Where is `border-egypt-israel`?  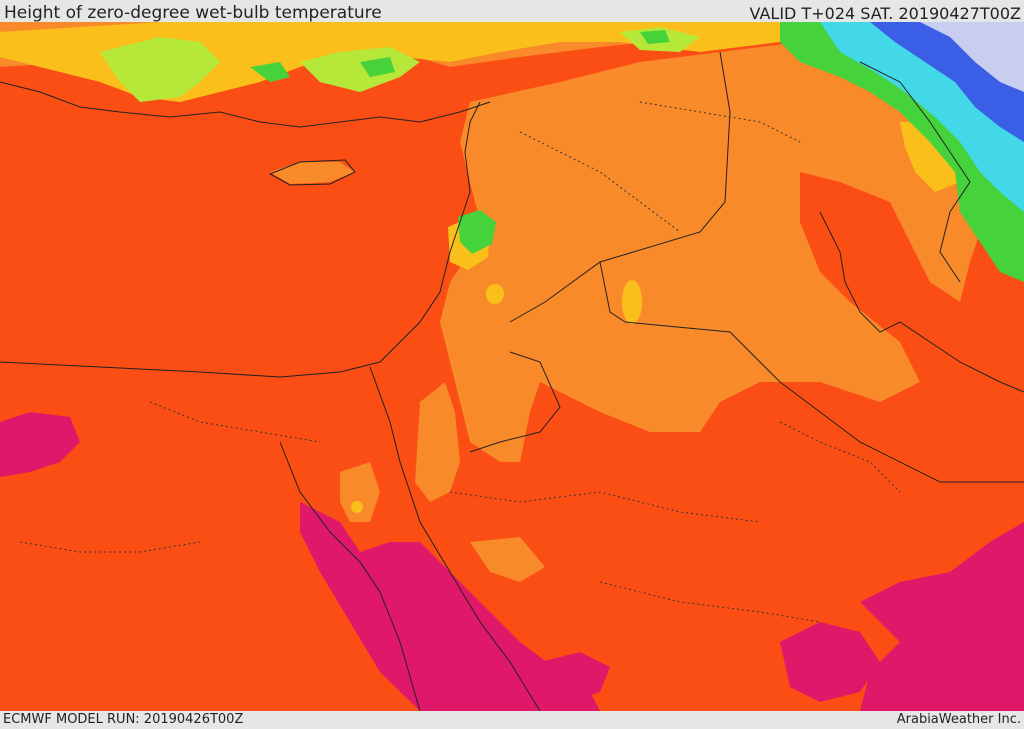 border-egypt-israel is located at coordinates (385, 414).